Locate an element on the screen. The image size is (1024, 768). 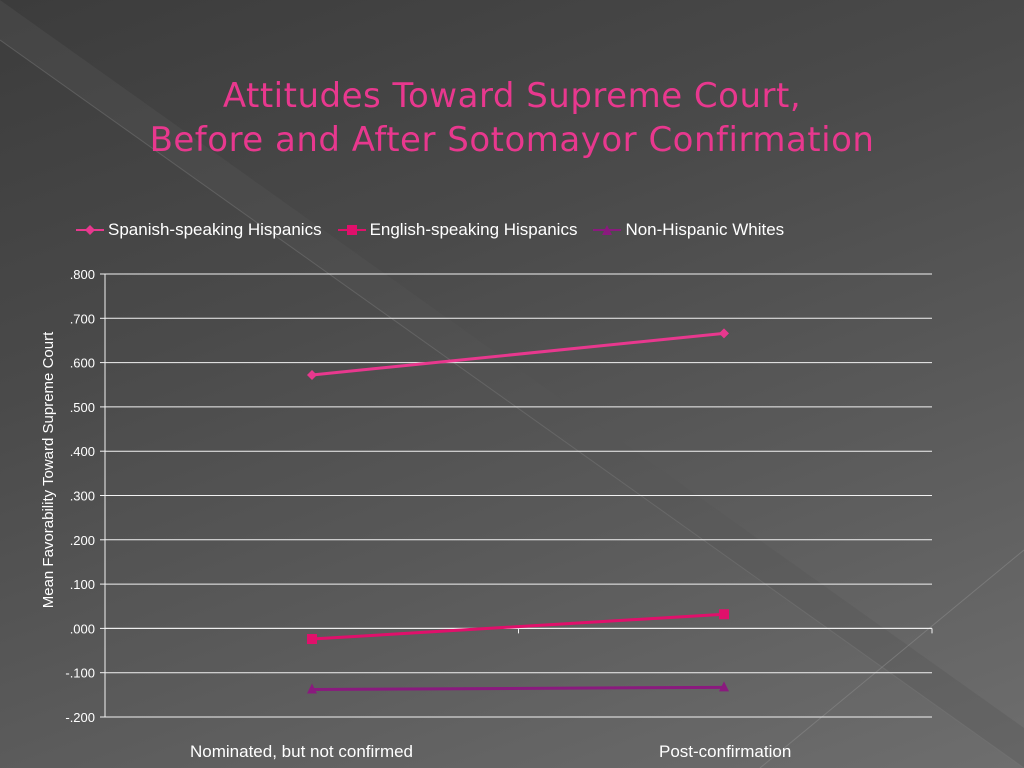
legend-label-spanish: Spanish-speaking Hispanics is located at coordinates (215, 229).